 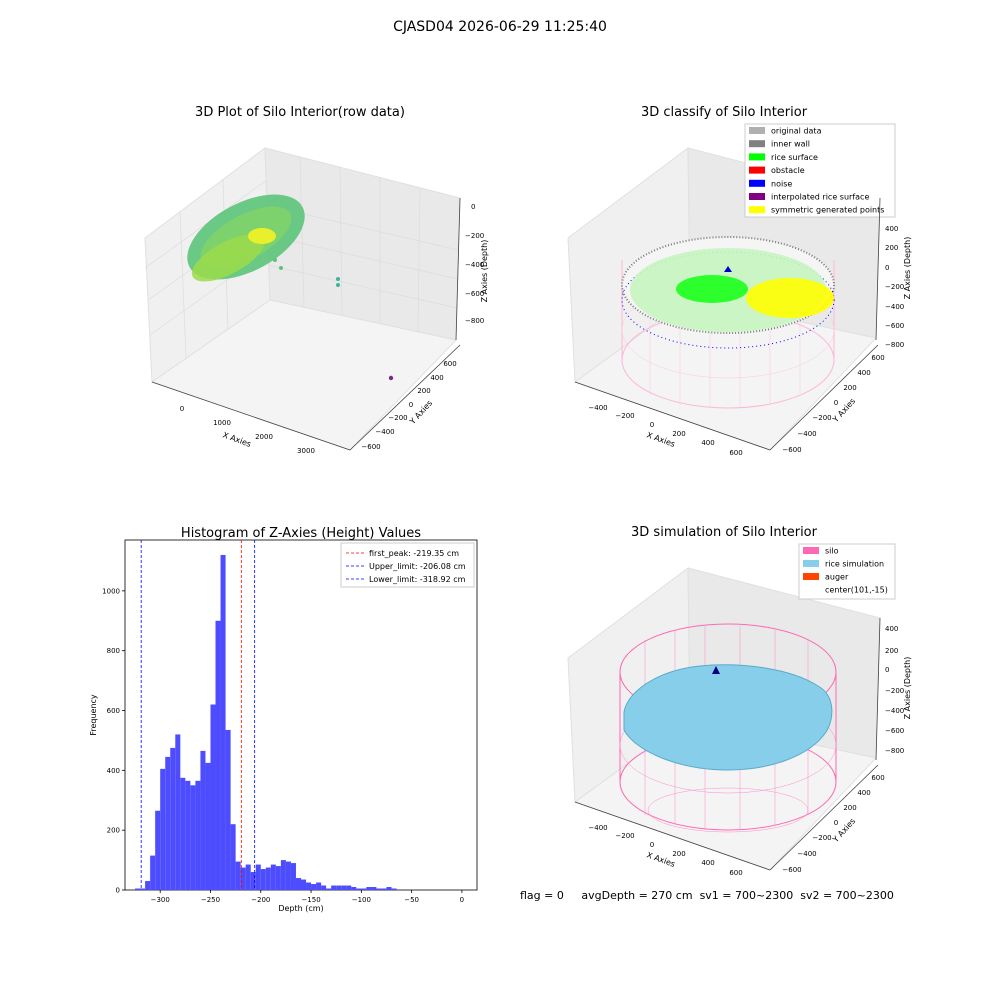 I want to click on z-tick: 0, so click(x=887, y=670).